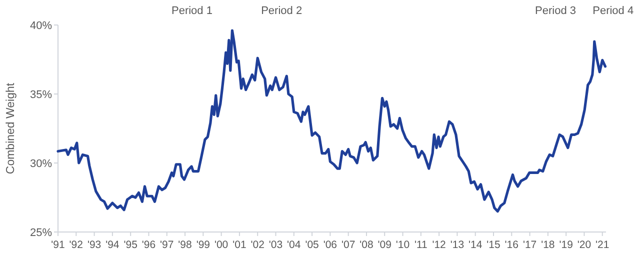 The image size is (640, 260). I want to click on x-tick-label: '06, so click(330, 245).